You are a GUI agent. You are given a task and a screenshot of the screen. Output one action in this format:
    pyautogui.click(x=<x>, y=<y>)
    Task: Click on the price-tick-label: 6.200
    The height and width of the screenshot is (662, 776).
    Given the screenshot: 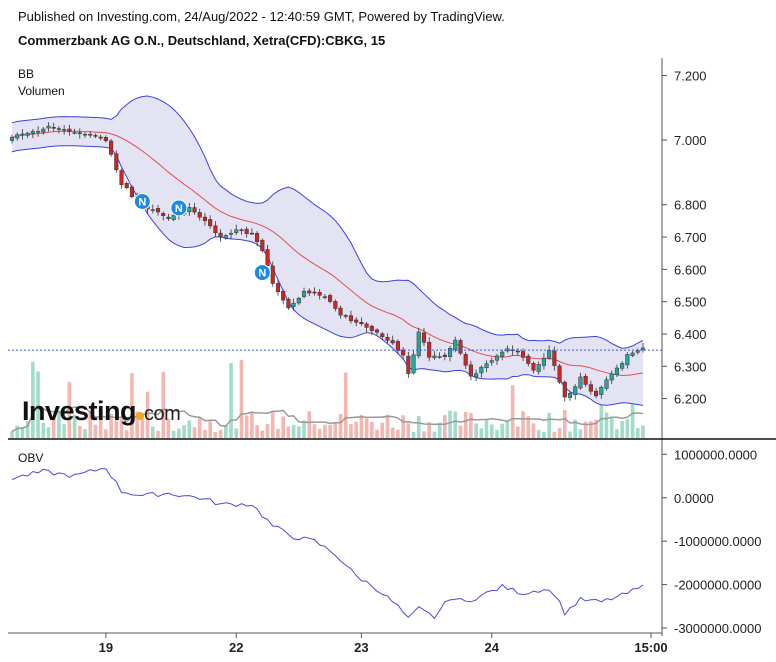 What is the action you would take?
    pyautogui.click(x=690, y=399)
    